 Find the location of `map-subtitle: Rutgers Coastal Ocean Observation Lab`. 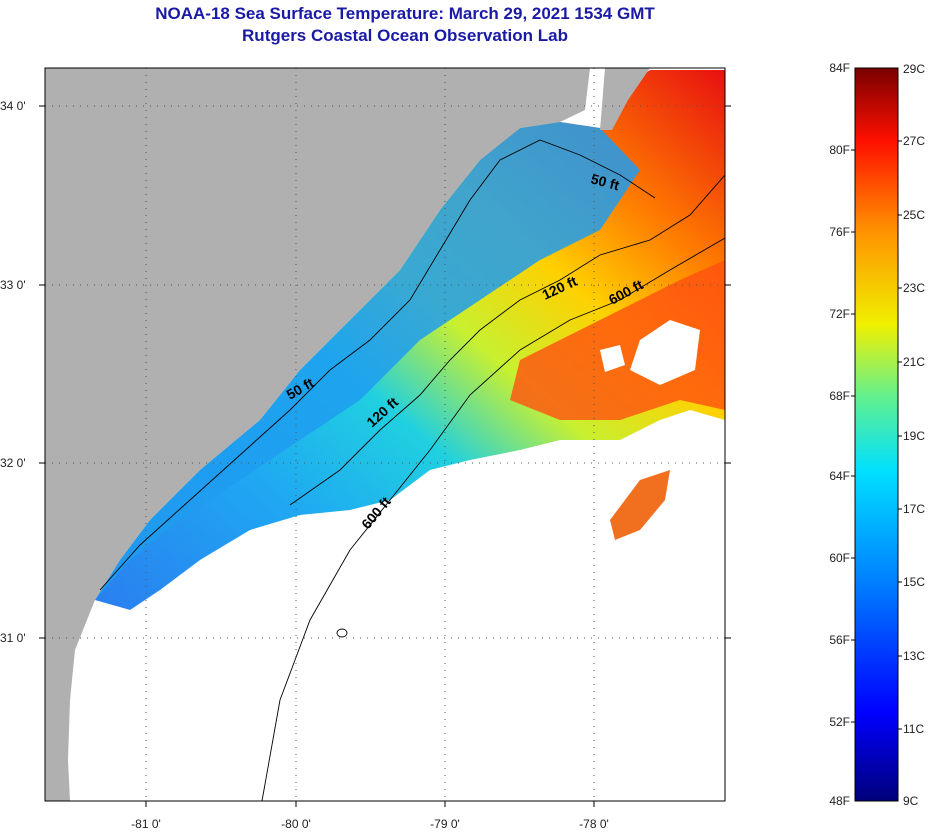

map-subtitle: Rutgers Coastal Ocean Observation Lab is located at coordinates (405, 35).